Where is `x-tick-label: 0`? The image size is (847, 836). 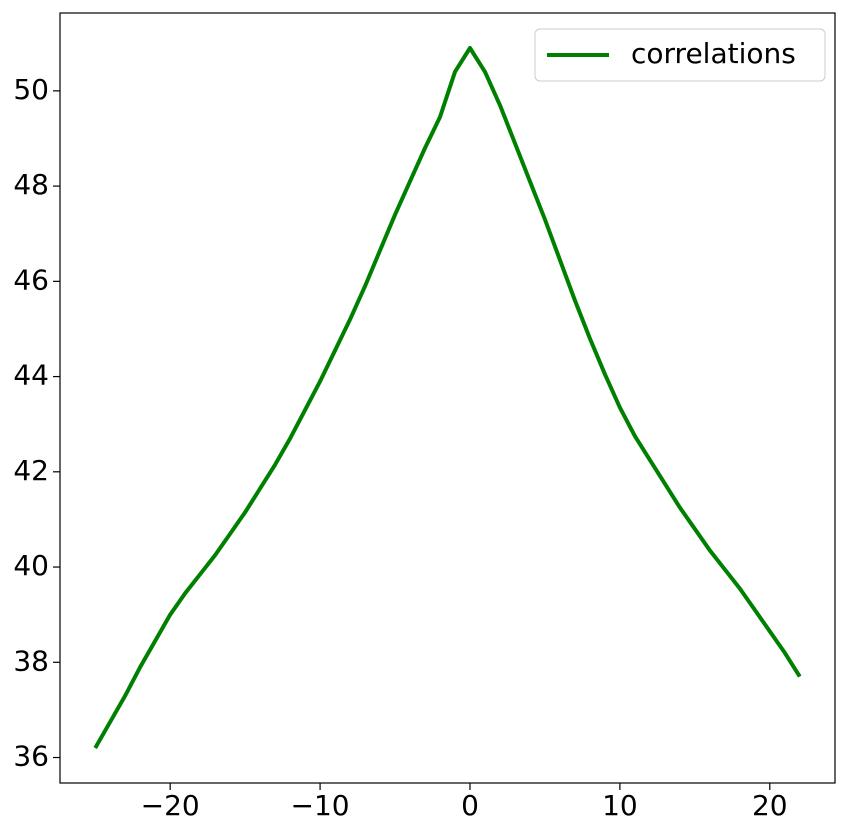
x-tick-label: 0 is located at coordinates (470, 805).